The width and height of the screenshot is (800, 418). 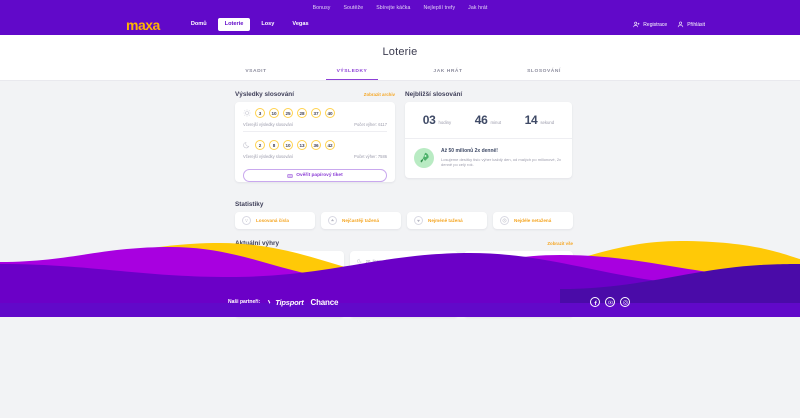 I want to click on draw-ball: 37, so click(x=316, y=113).